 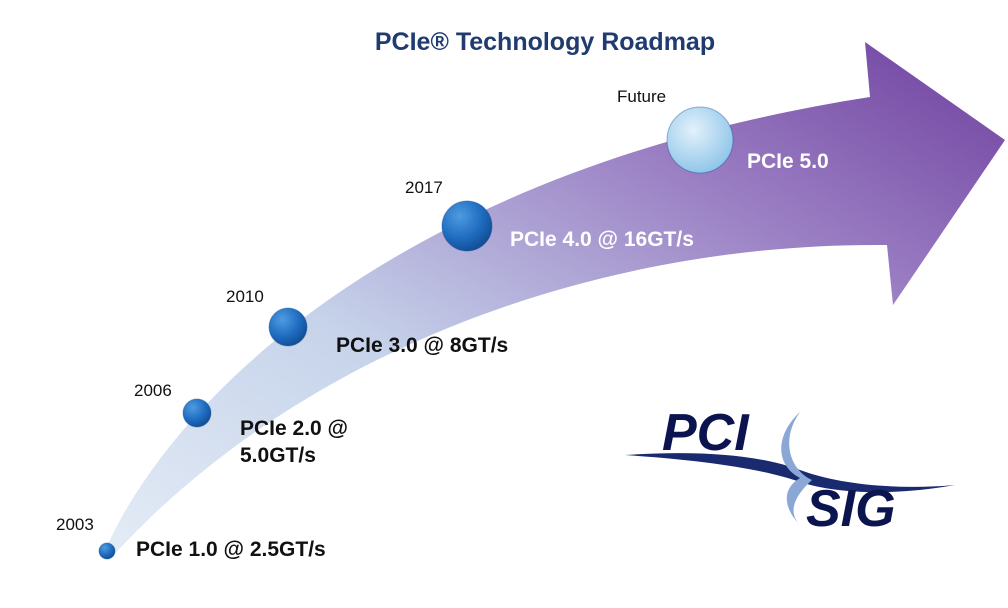 What do you see at coordinates (788, 161) in the screenshot?
I see `milestone-label: PCIe 5.0` at bounding box center [788, 161].